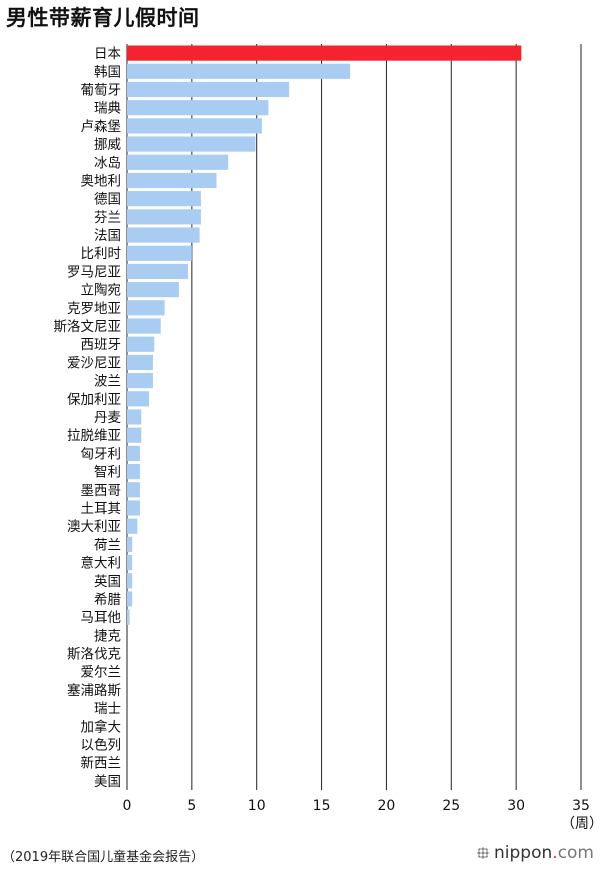 This screenshot has height=870, width=600. I want to click on category-label-30: 希腊, so click(107, 600).